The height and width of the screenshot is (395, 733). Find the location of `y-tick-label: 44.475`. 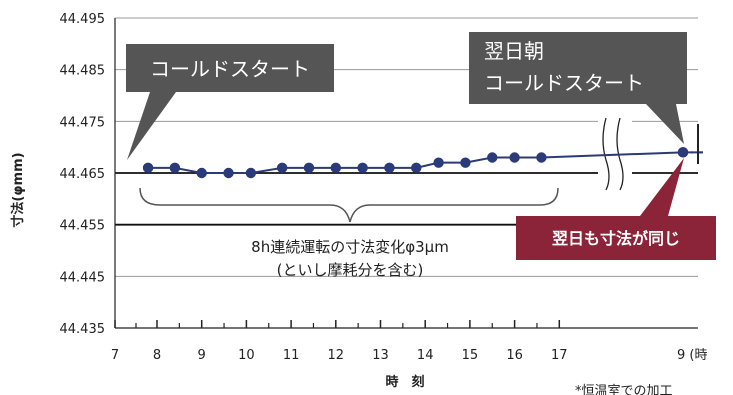

y-tick-label: 44.475 is located at coordinates (83, 122).